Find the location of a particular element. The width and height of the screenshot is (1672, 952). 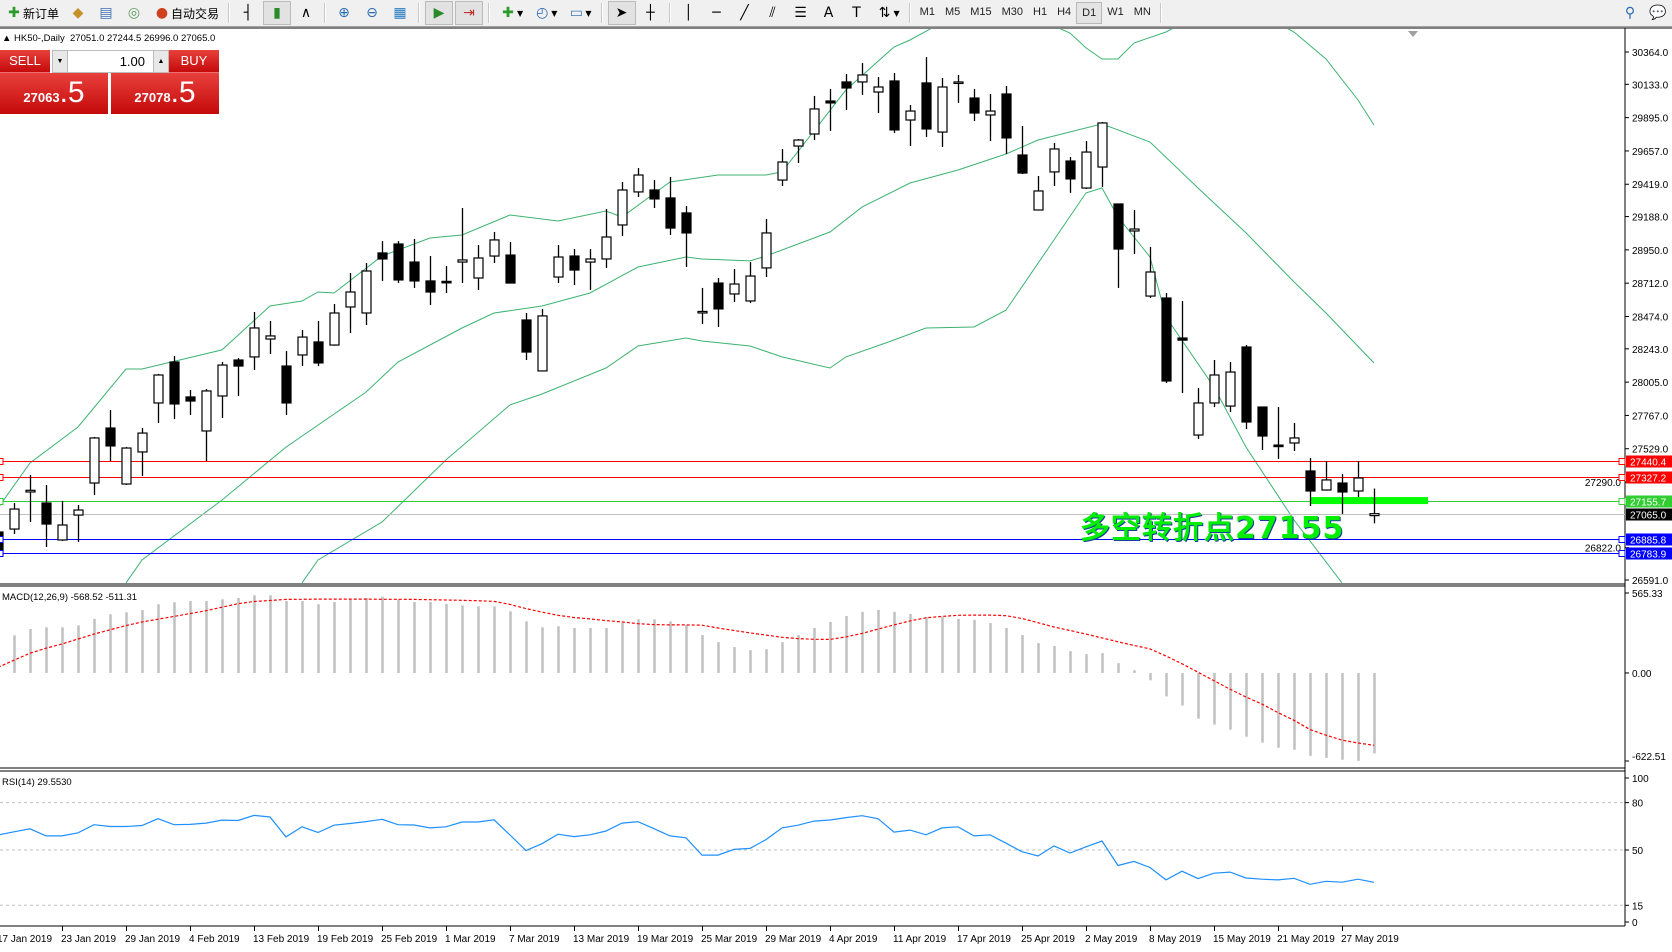

timeframe-m5: M5 is located at coordinates (952, 12).